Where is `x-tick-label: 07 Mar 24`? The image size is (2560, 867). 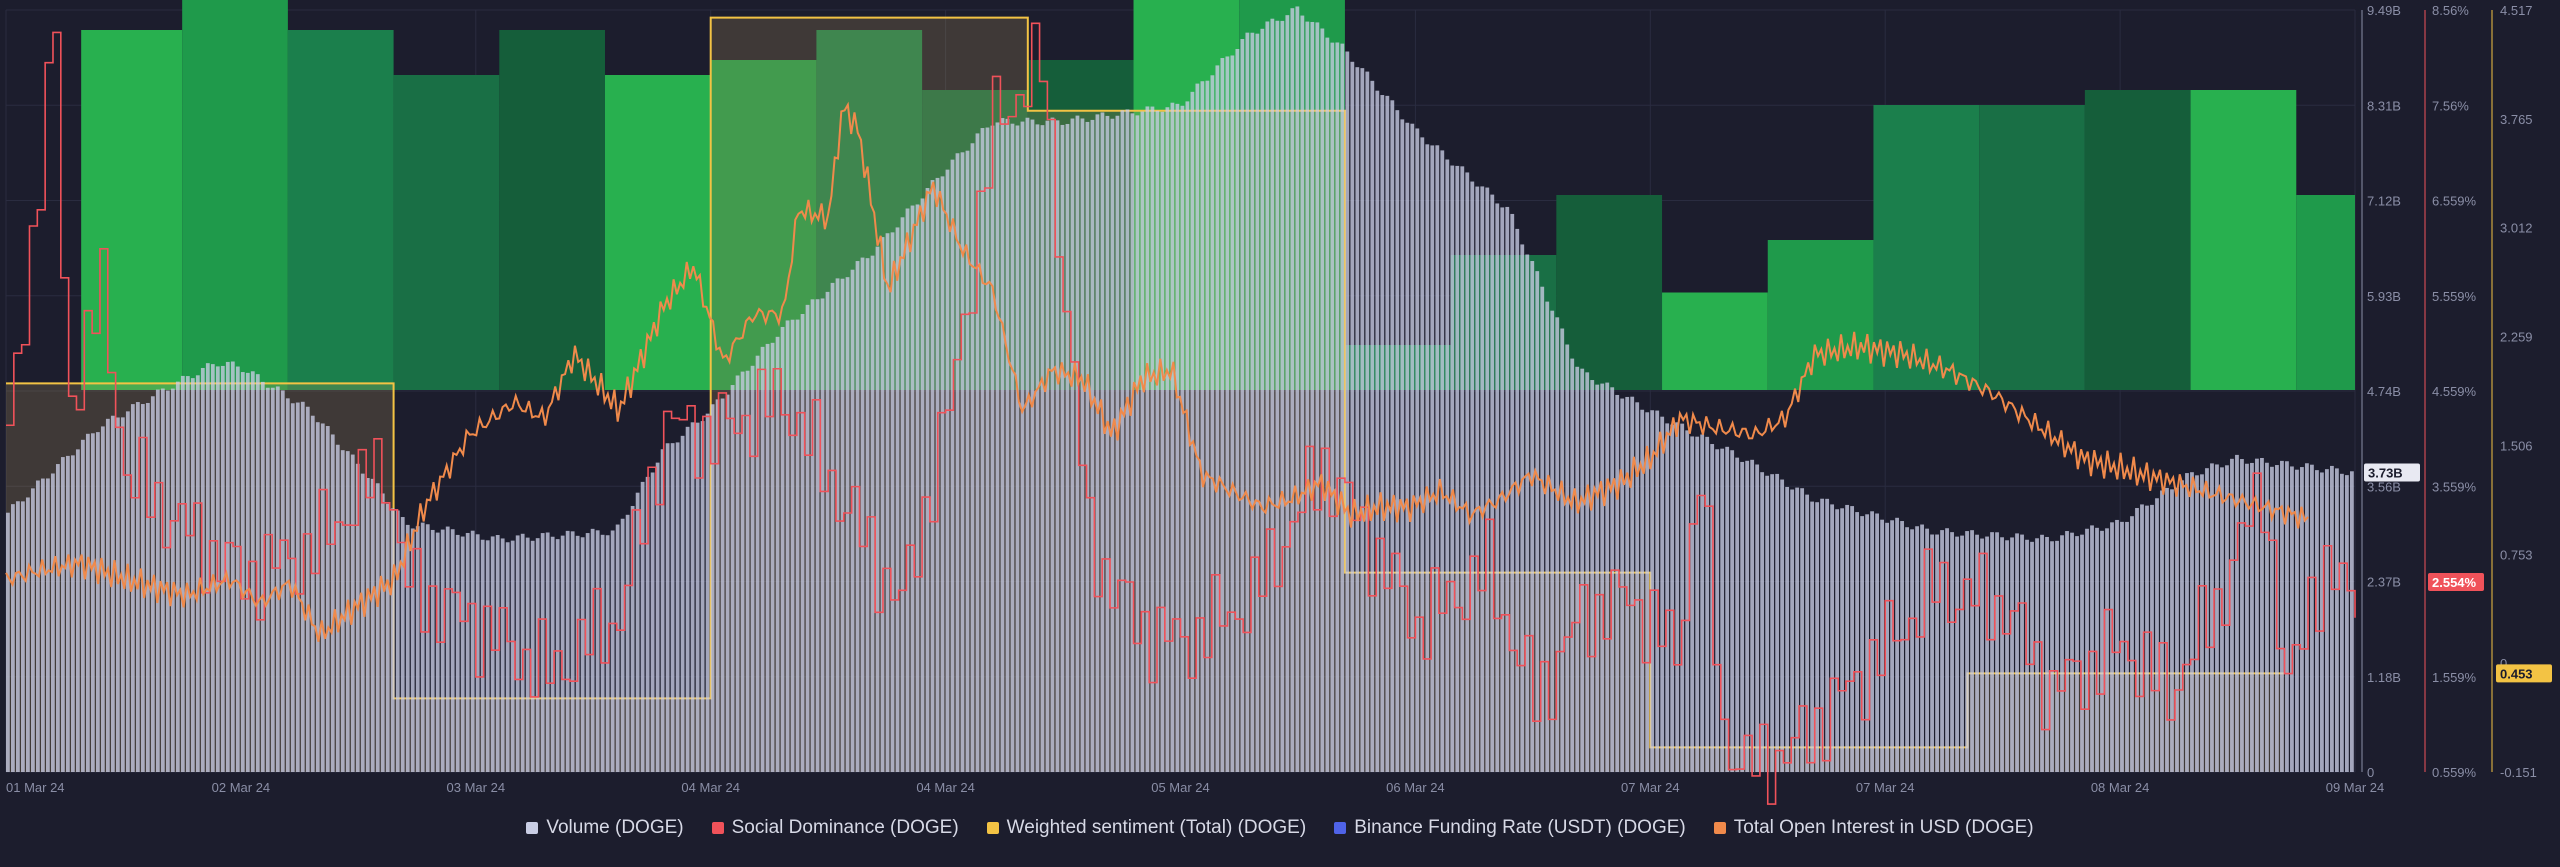 x-tick-label: 07 Mar 24 is located at coordinates (1885, 787).